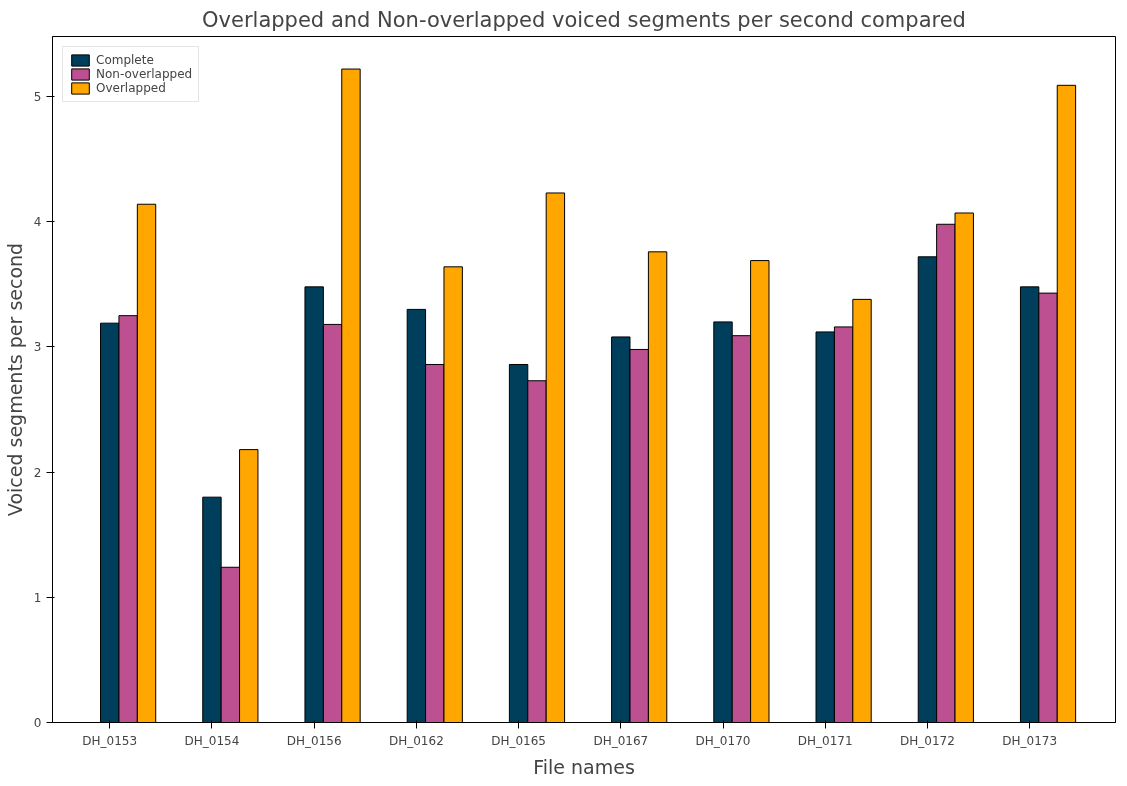  What do you see at coordinates (723, 740) in the screenshot?
I see `x-tick-label: DH_0170` at bounding box center [723, 740].